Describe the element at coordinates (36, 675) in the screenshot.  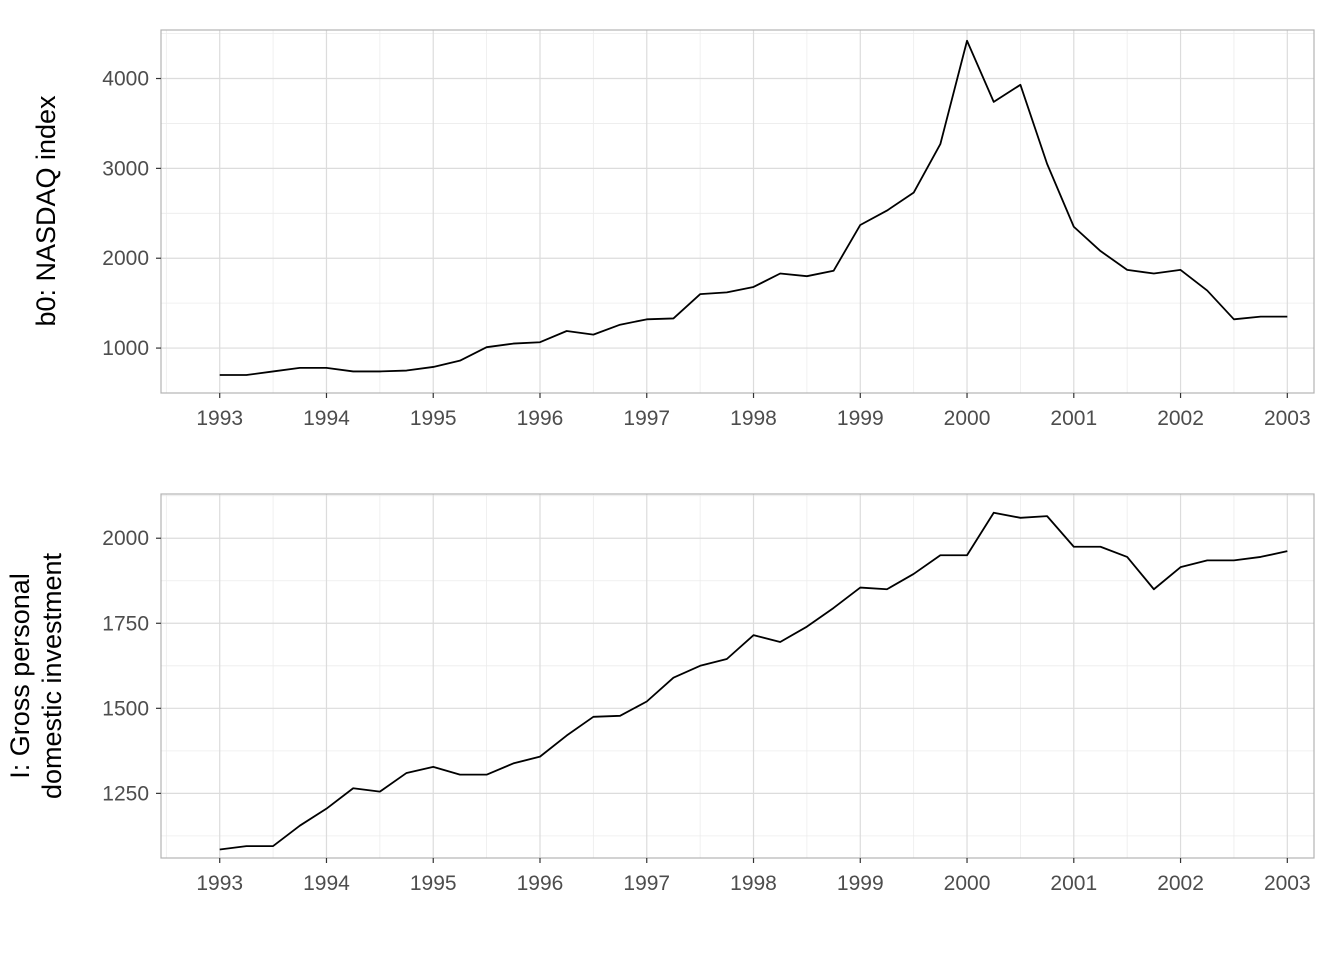
I see `y-axis-title: I: Gross personaldomestic investment` at that location.